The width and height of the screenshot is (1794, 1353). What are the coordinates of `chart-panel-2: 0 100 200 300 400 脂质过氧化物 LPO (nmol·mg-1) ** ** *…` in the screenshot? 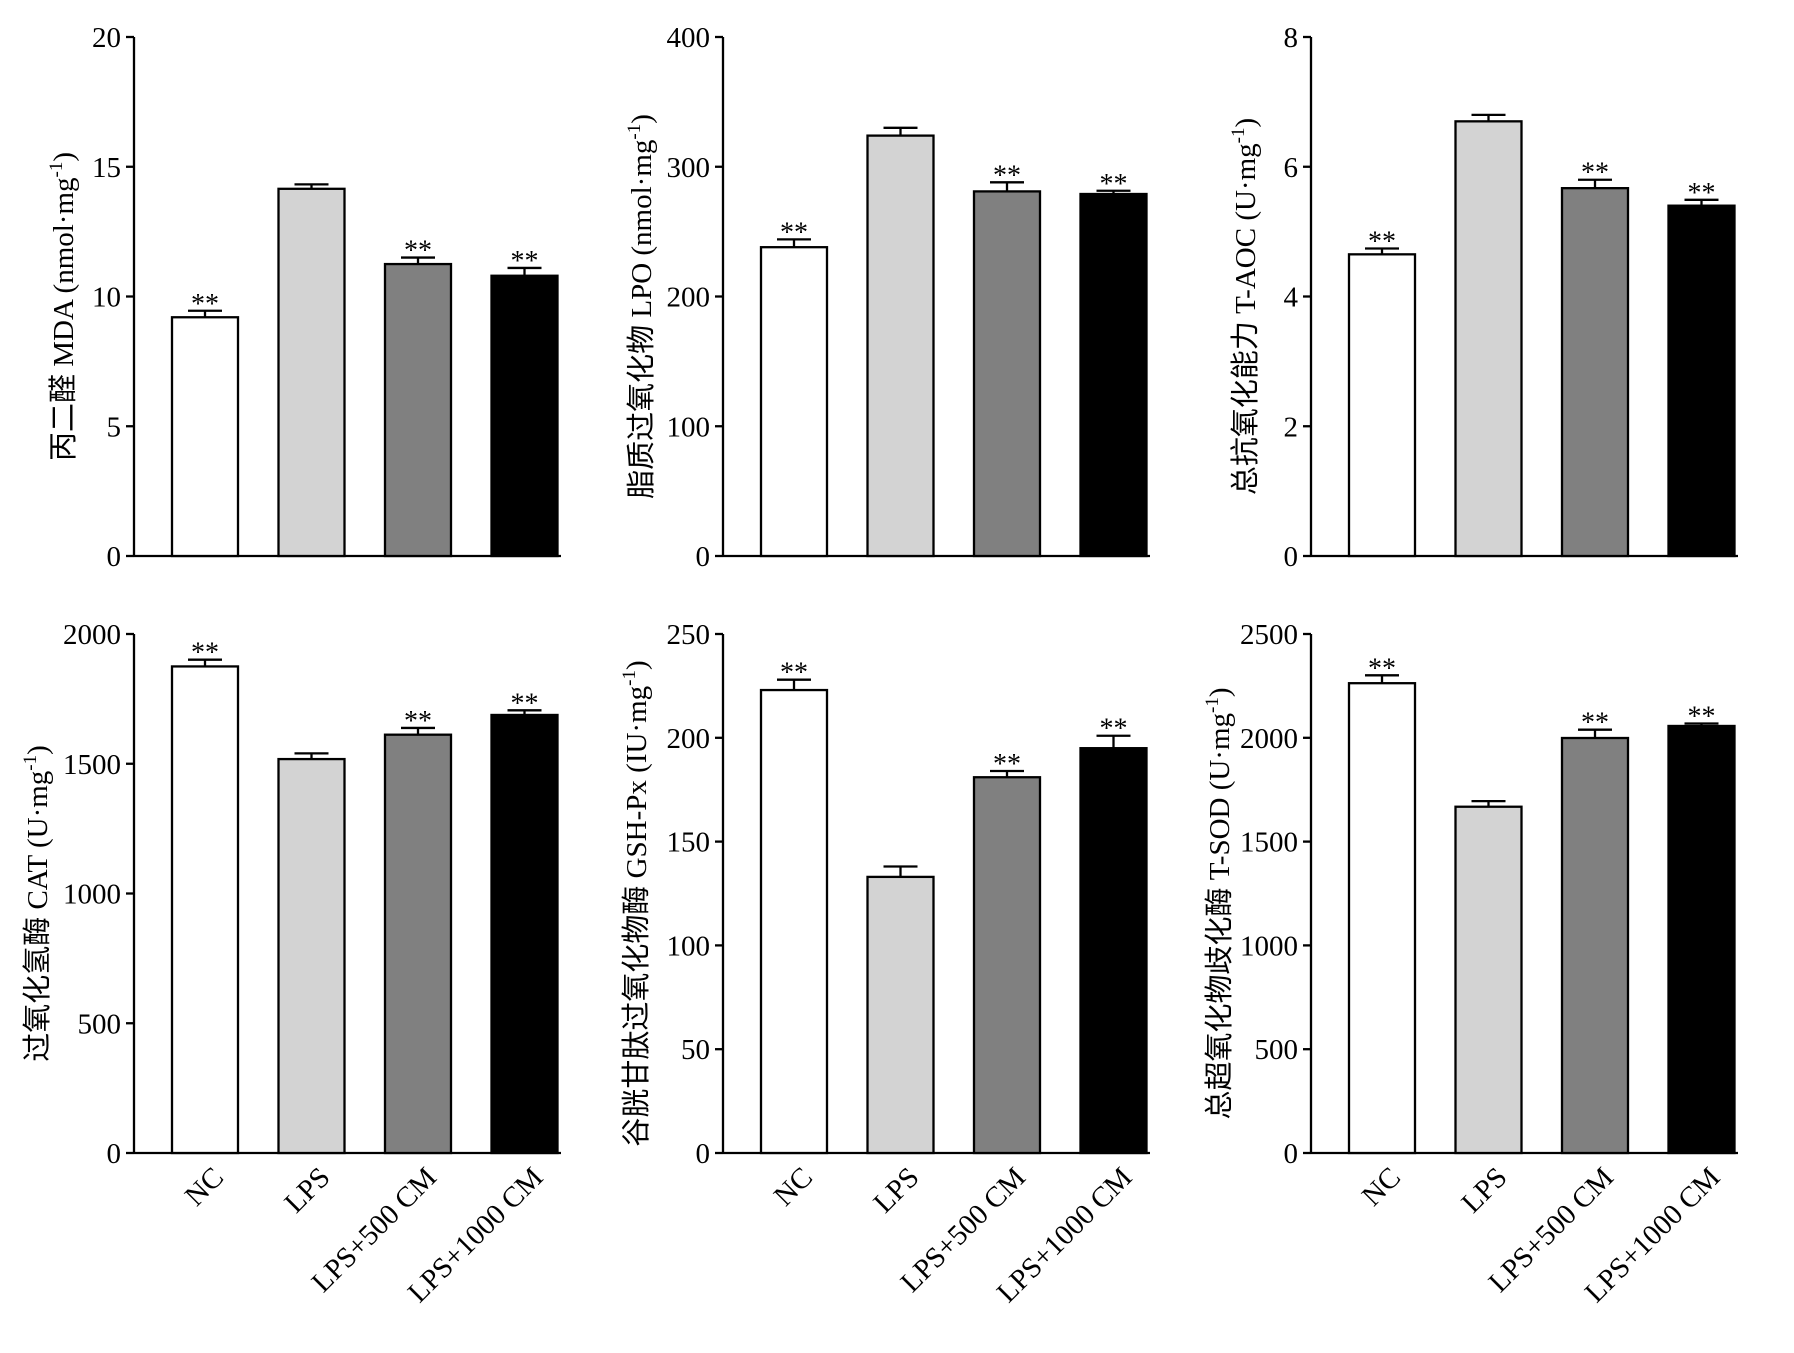 It's located at (887, 297).